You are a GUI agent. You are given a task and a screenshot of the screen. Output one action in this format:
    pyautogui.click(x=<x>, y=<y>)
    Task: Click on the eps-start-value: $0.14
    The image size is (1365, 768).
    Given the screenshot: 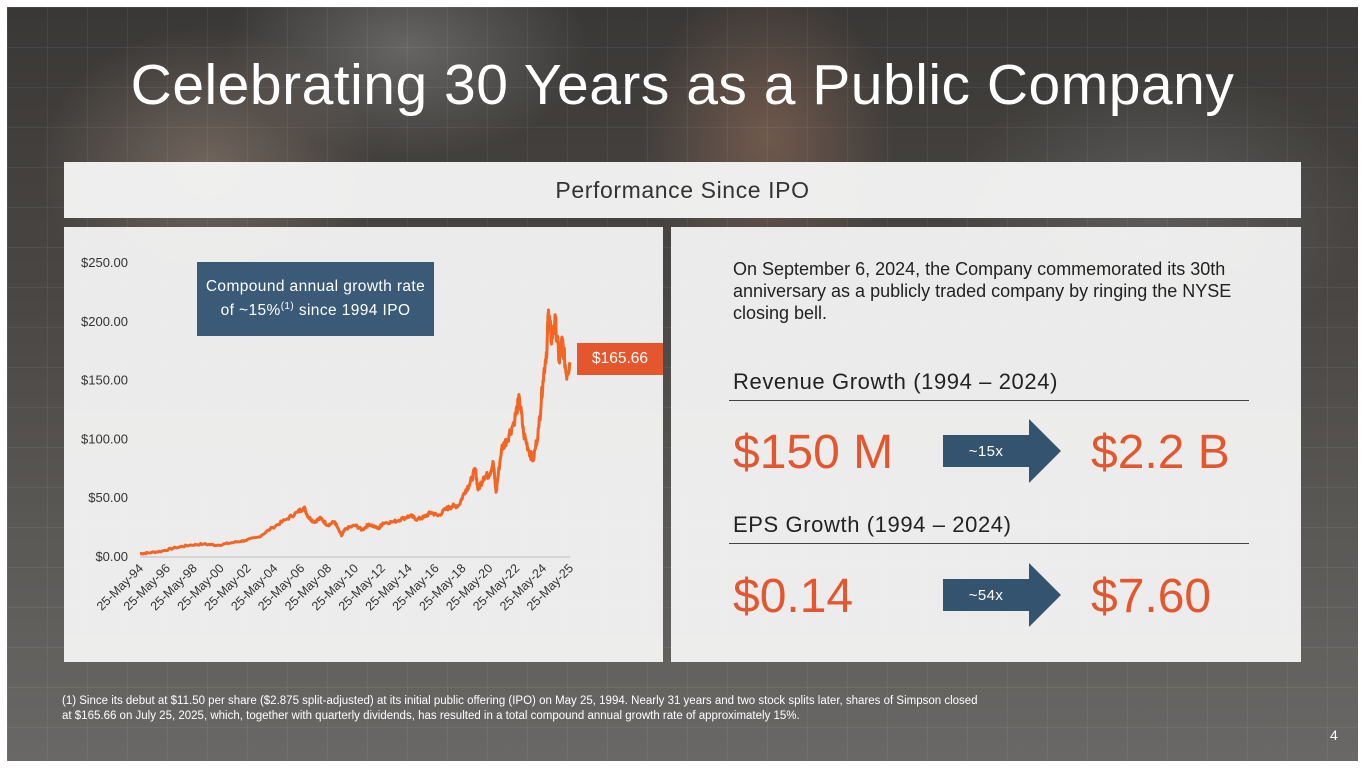 What is the action you would take?
    pyautogui.click(x=793, y=596)
    